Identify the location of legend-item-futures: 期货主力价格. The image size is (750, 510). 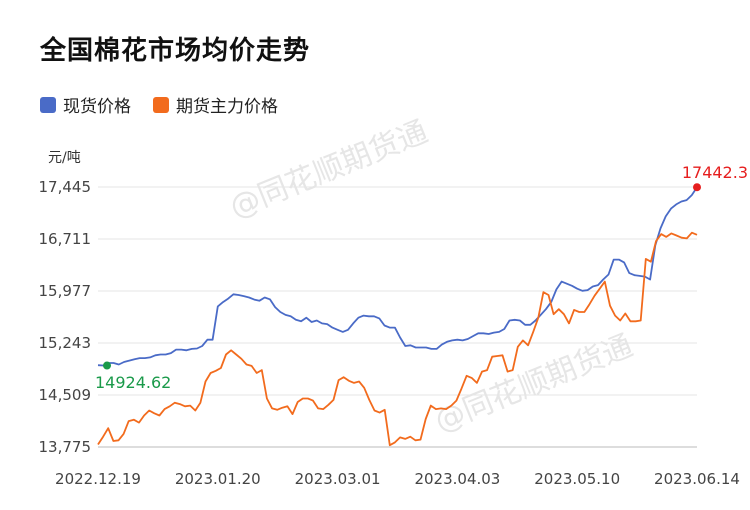
(215, 104).